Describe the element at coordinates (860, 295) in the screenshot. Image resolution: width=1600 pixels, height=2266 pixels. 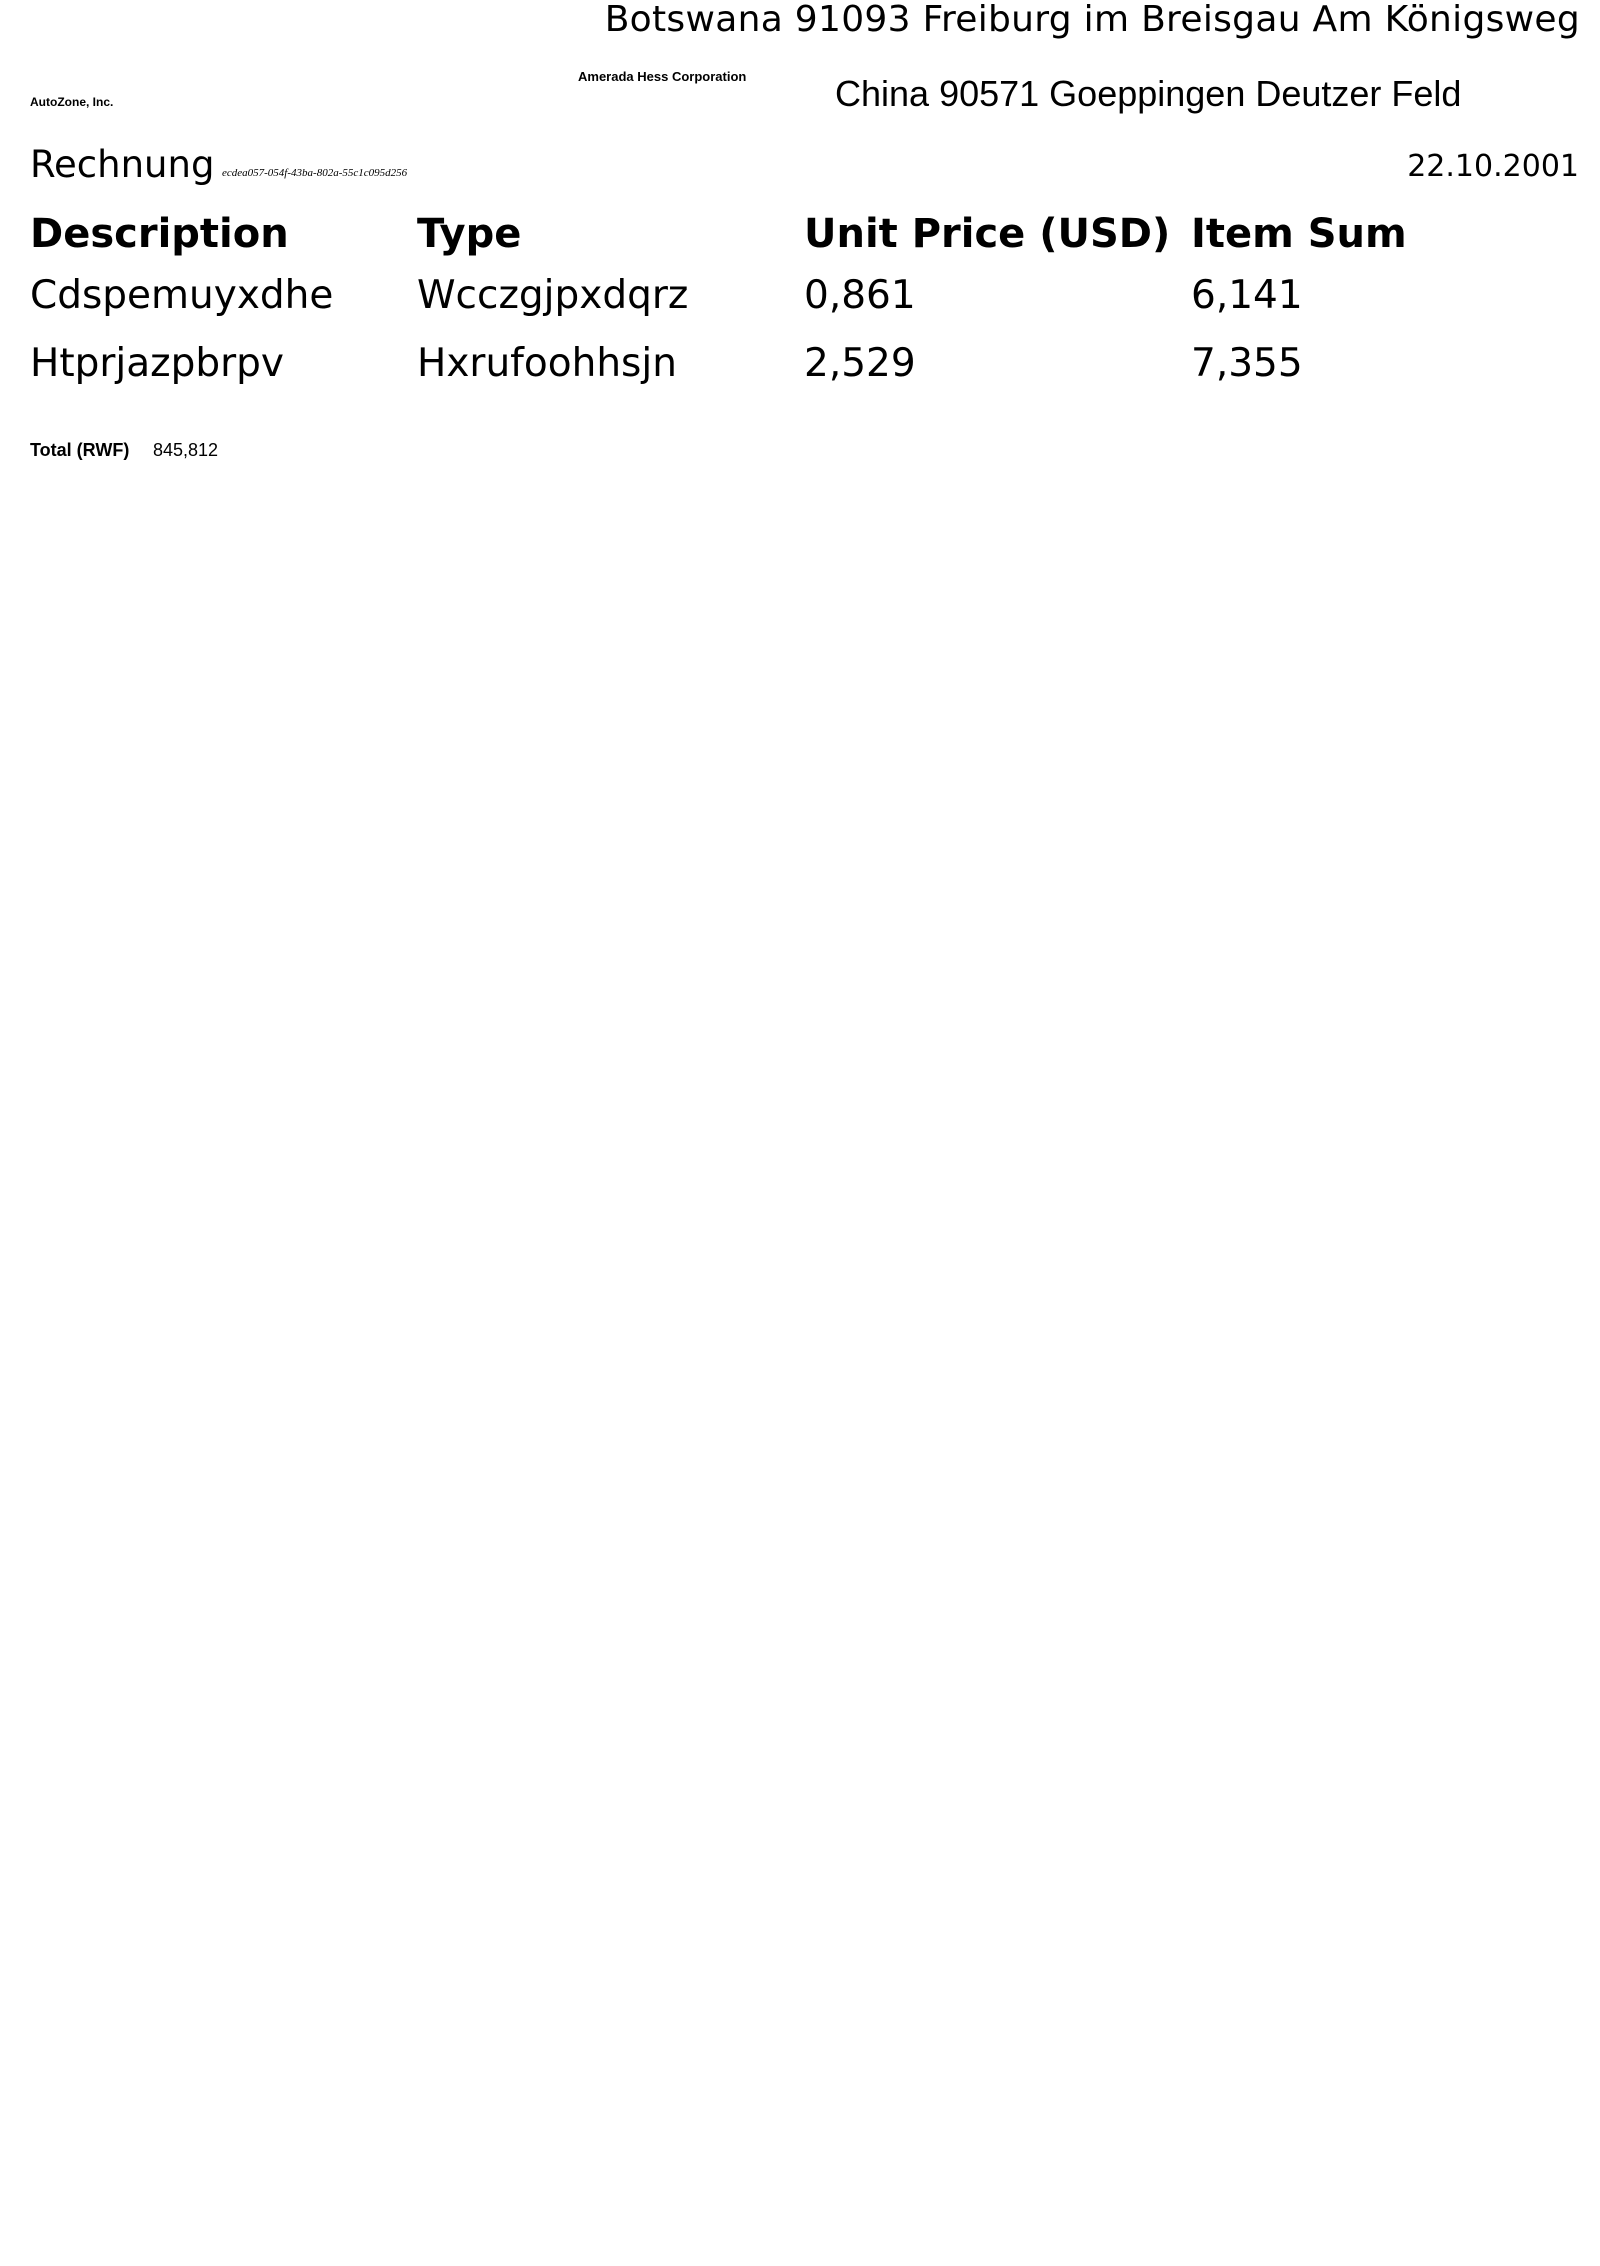
I see `cell-unit-price: 0,861` at that location.